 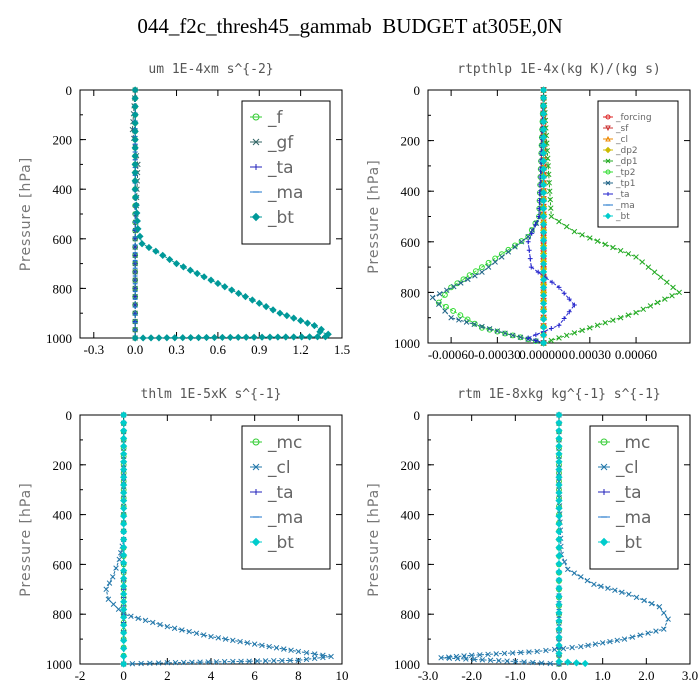 What do you see at coordinates (543, 354) in the screenshot?
I see `x-tick-label: 0.000000` at bounding box center [543, 354].